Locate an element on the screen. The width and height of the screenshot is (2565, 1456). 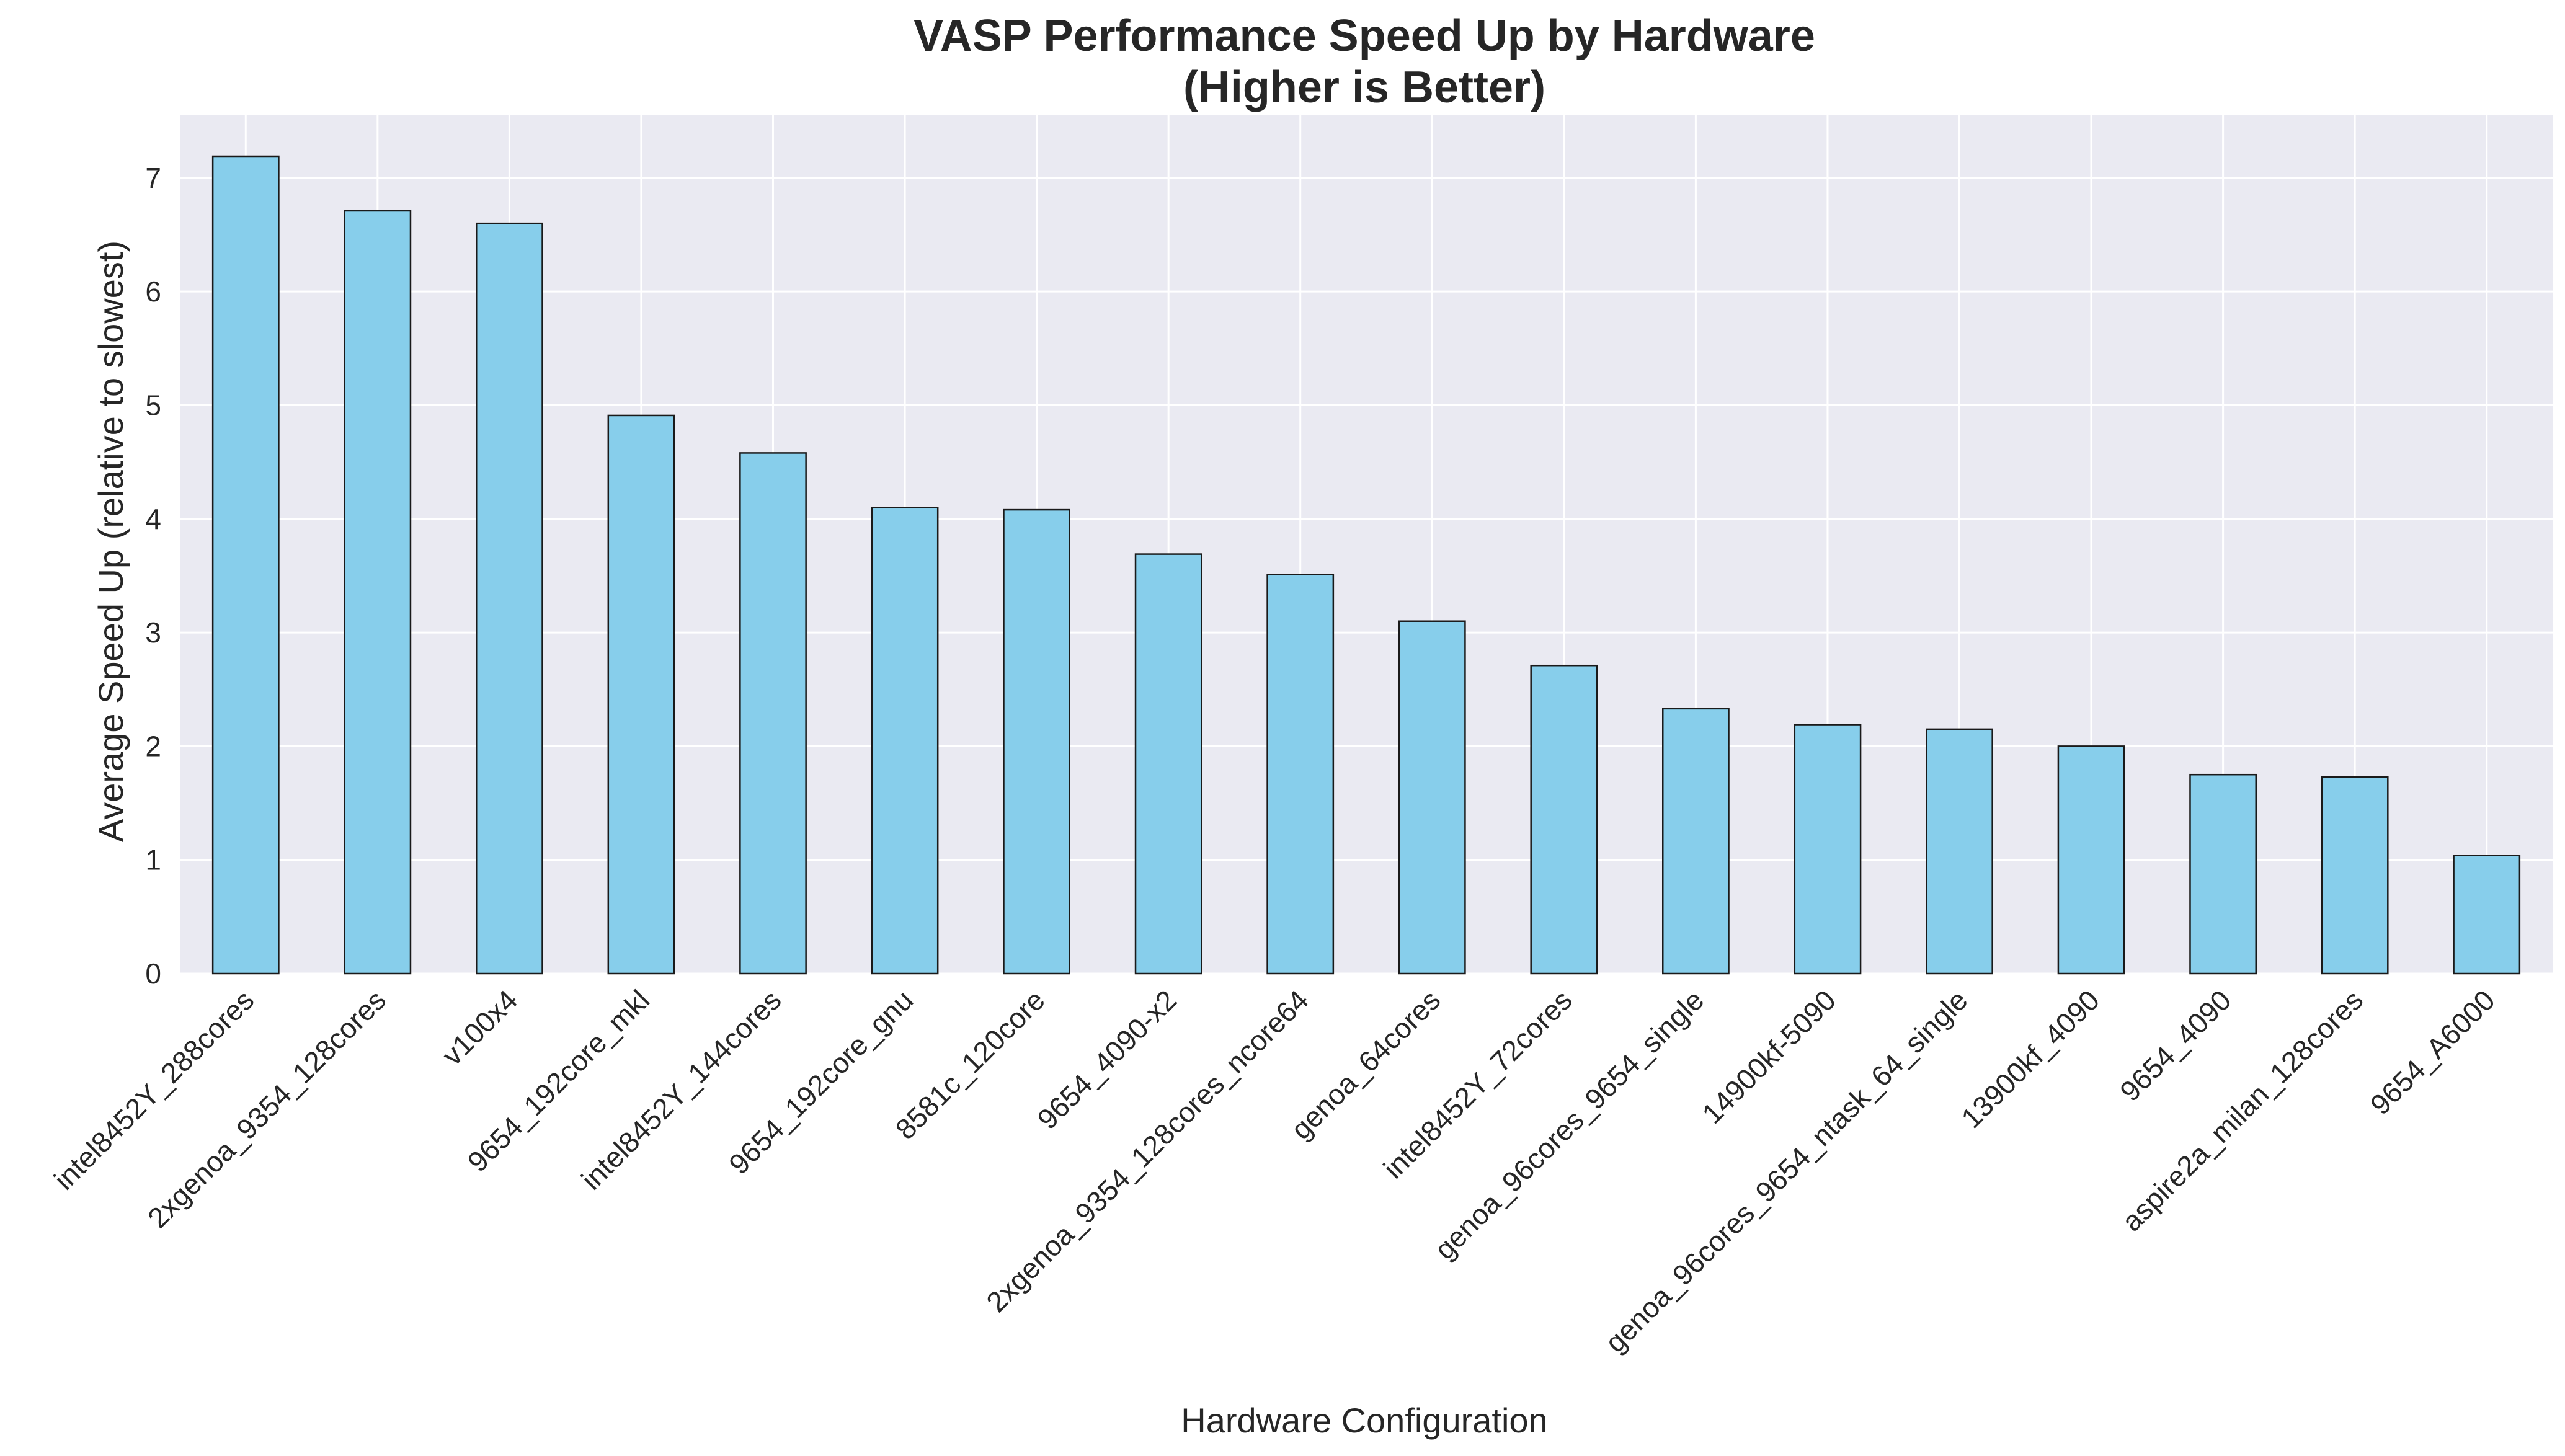
y-tick-label: 0 is located at coordinates (153, 974).